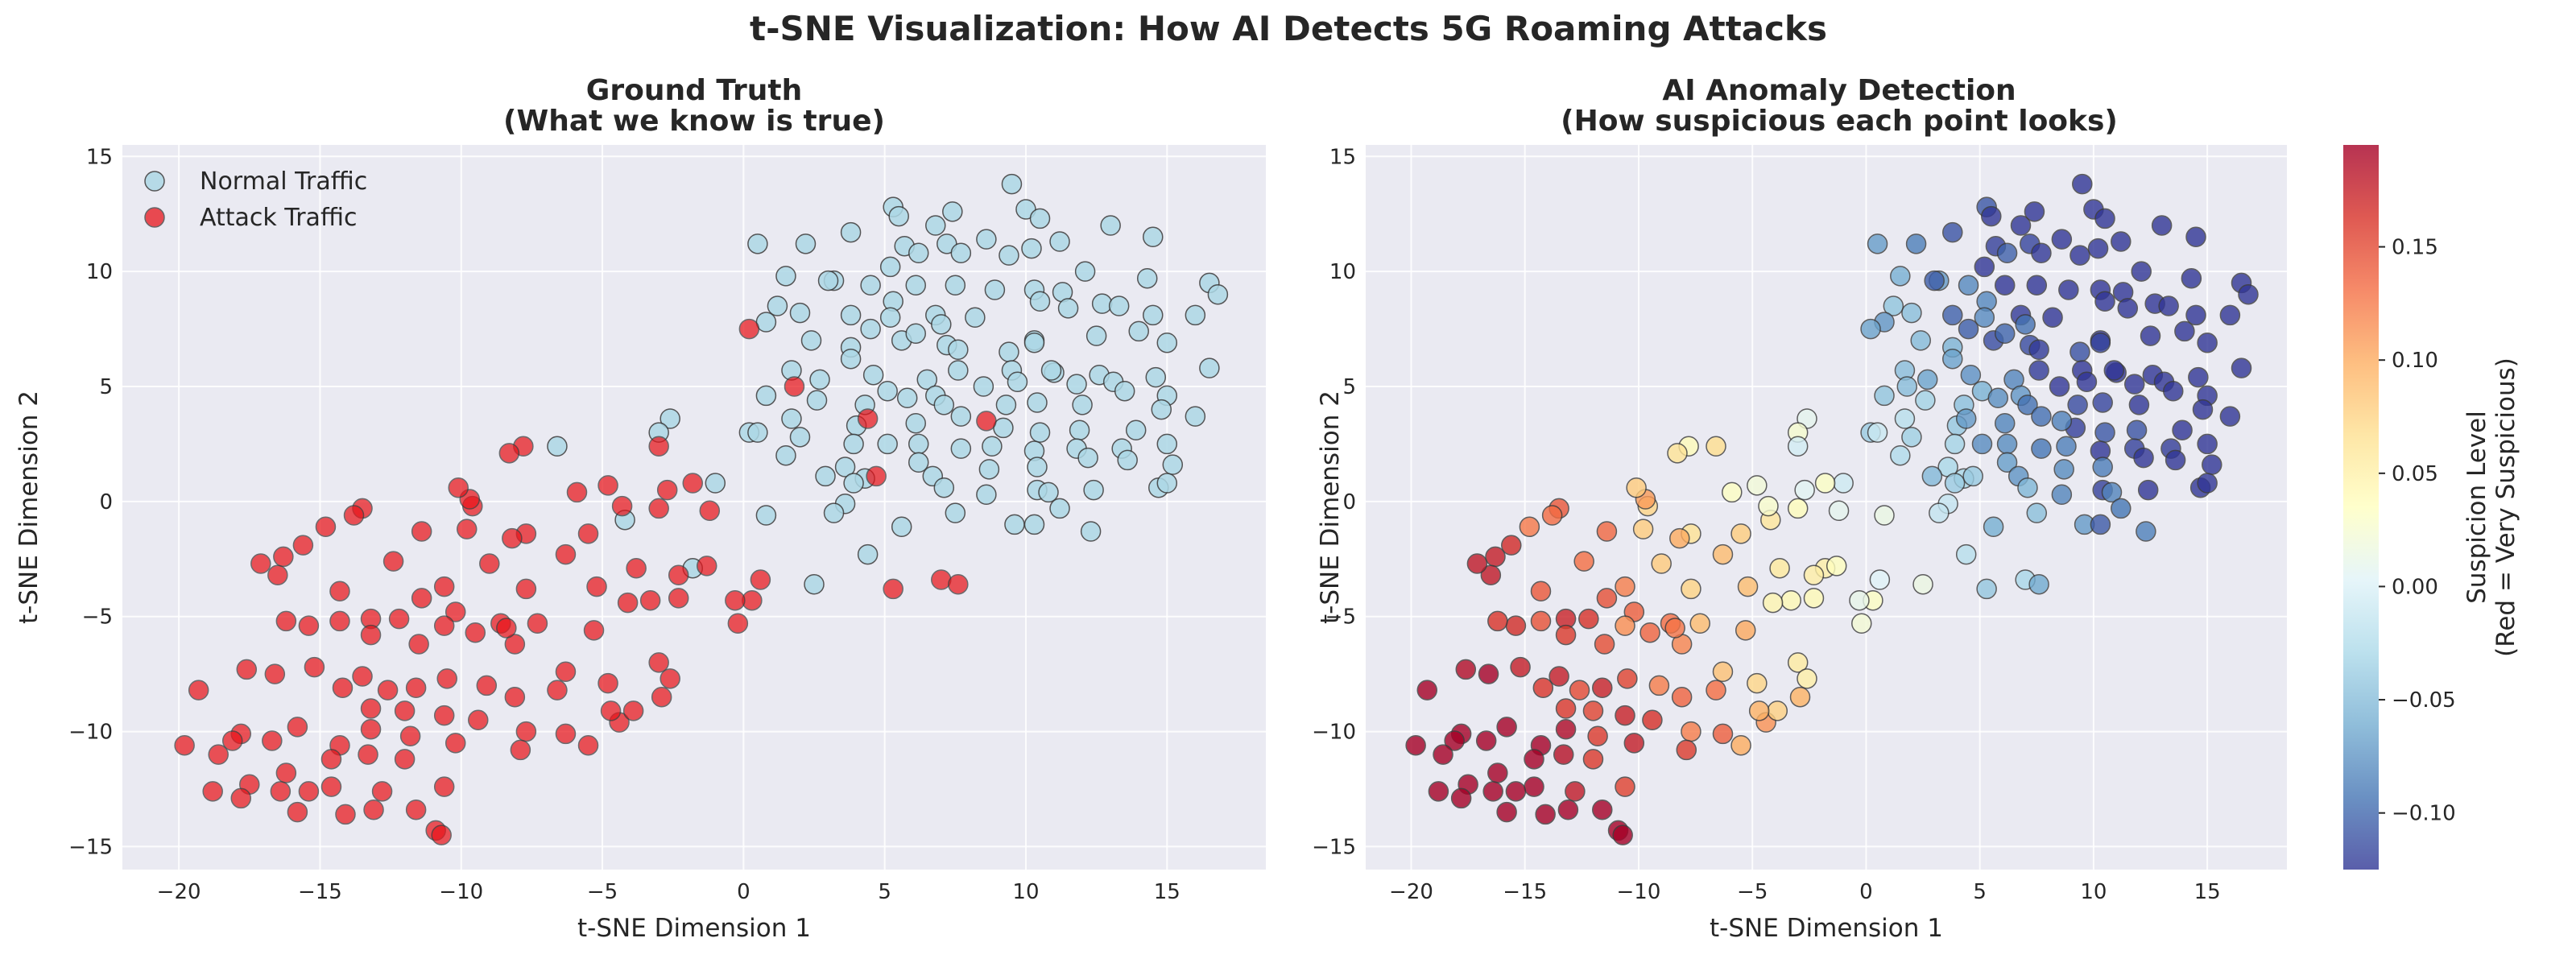 Image resolution: width=2576 pixels, height=967 pixels. What do you see at coordinates (99, 157) in the screenshot?
I see `ground-truth-ytick-label: 15` at bounding box center [99, 157].